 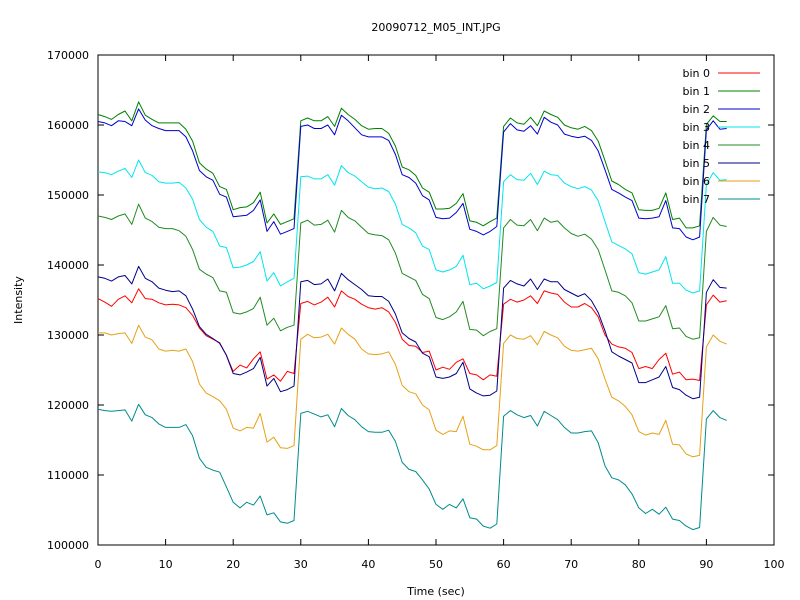 What do you see at coordinates (706, 564) in the screenshot?
I see `x-tick-label: 90` at bounding box center [706, 564].